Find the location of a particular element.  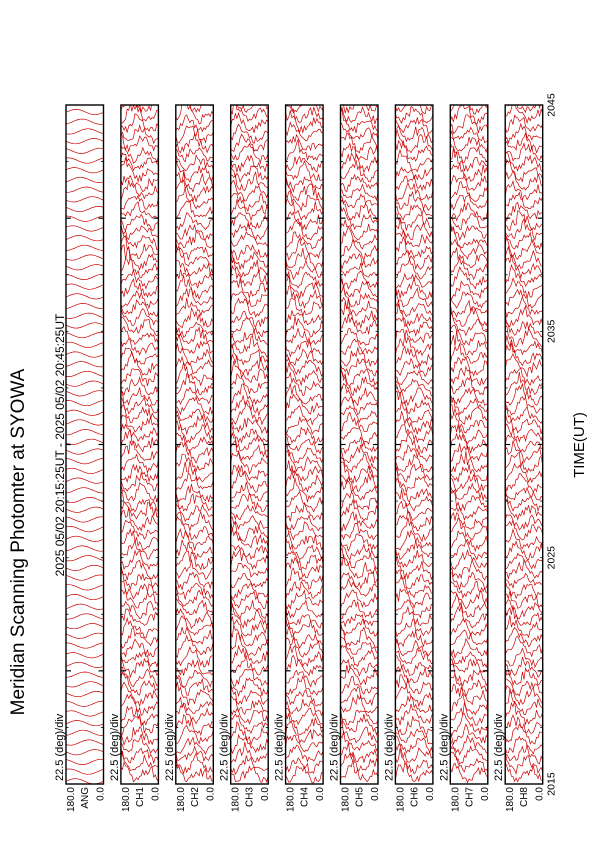

panel-ch1: 180.0 0.0 CH1 22.5 (deg)/div is located at coordinates (135, 458).